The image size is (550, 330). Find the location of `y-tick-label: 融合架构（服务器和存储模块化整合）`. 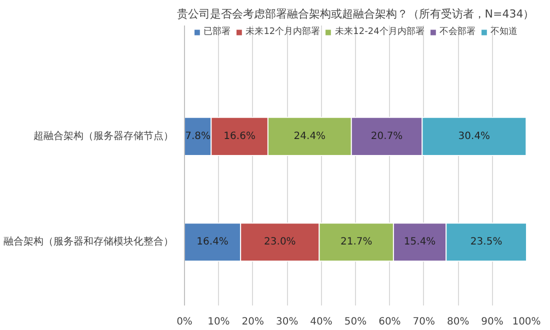

y-tick-label: 融合架构（服务器和存储模块化整合） is located at coordinates (89, 242).